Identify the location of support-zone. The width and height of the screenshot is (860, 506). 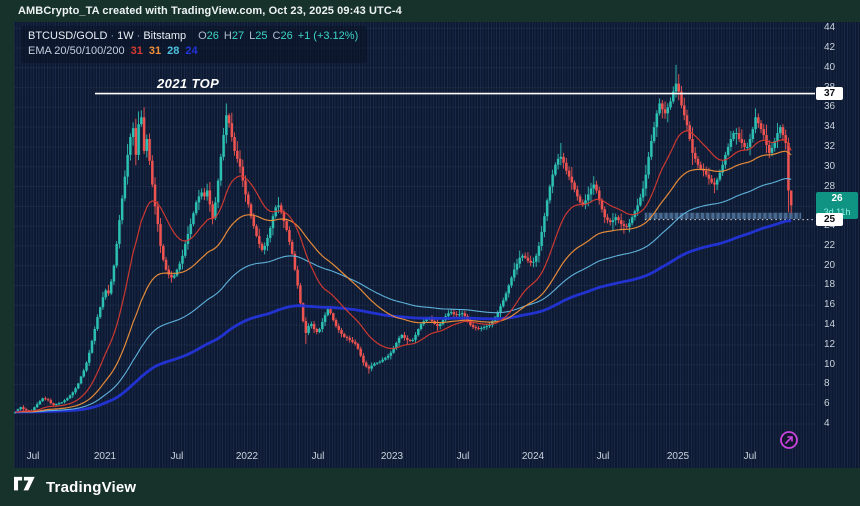
(723, 215).